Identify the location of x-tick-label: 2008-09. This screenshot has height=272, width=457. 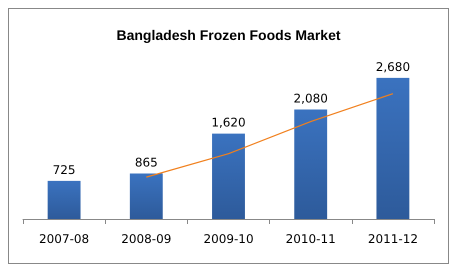
(146, 239).